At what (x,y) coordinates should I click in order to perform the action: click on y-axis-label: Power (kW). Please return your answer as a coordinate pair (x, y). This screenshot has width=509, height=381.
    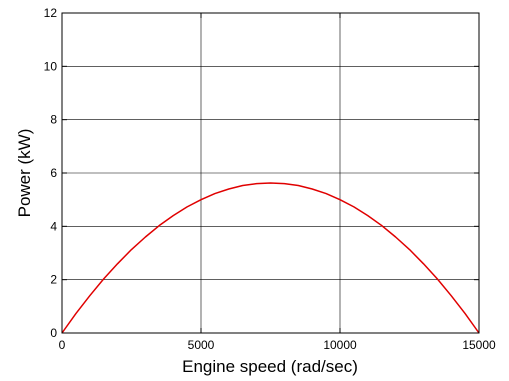
    Looking at the image, I should click on (24, 173).